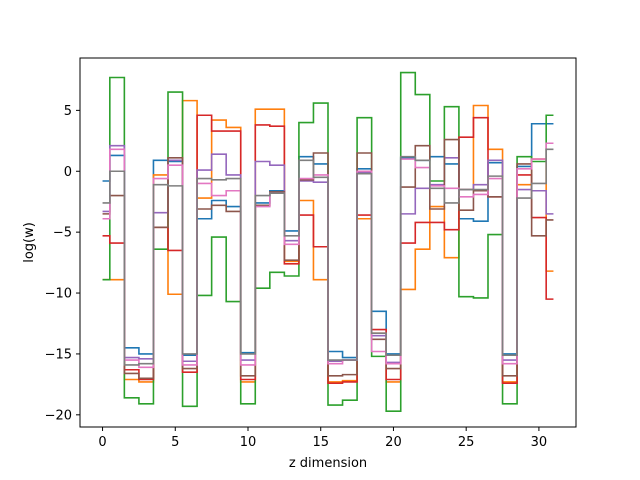 Image resolution: width=640 pixels, height=480 pixels. I want to click on x-tick-label: 5, so click(175, 442).